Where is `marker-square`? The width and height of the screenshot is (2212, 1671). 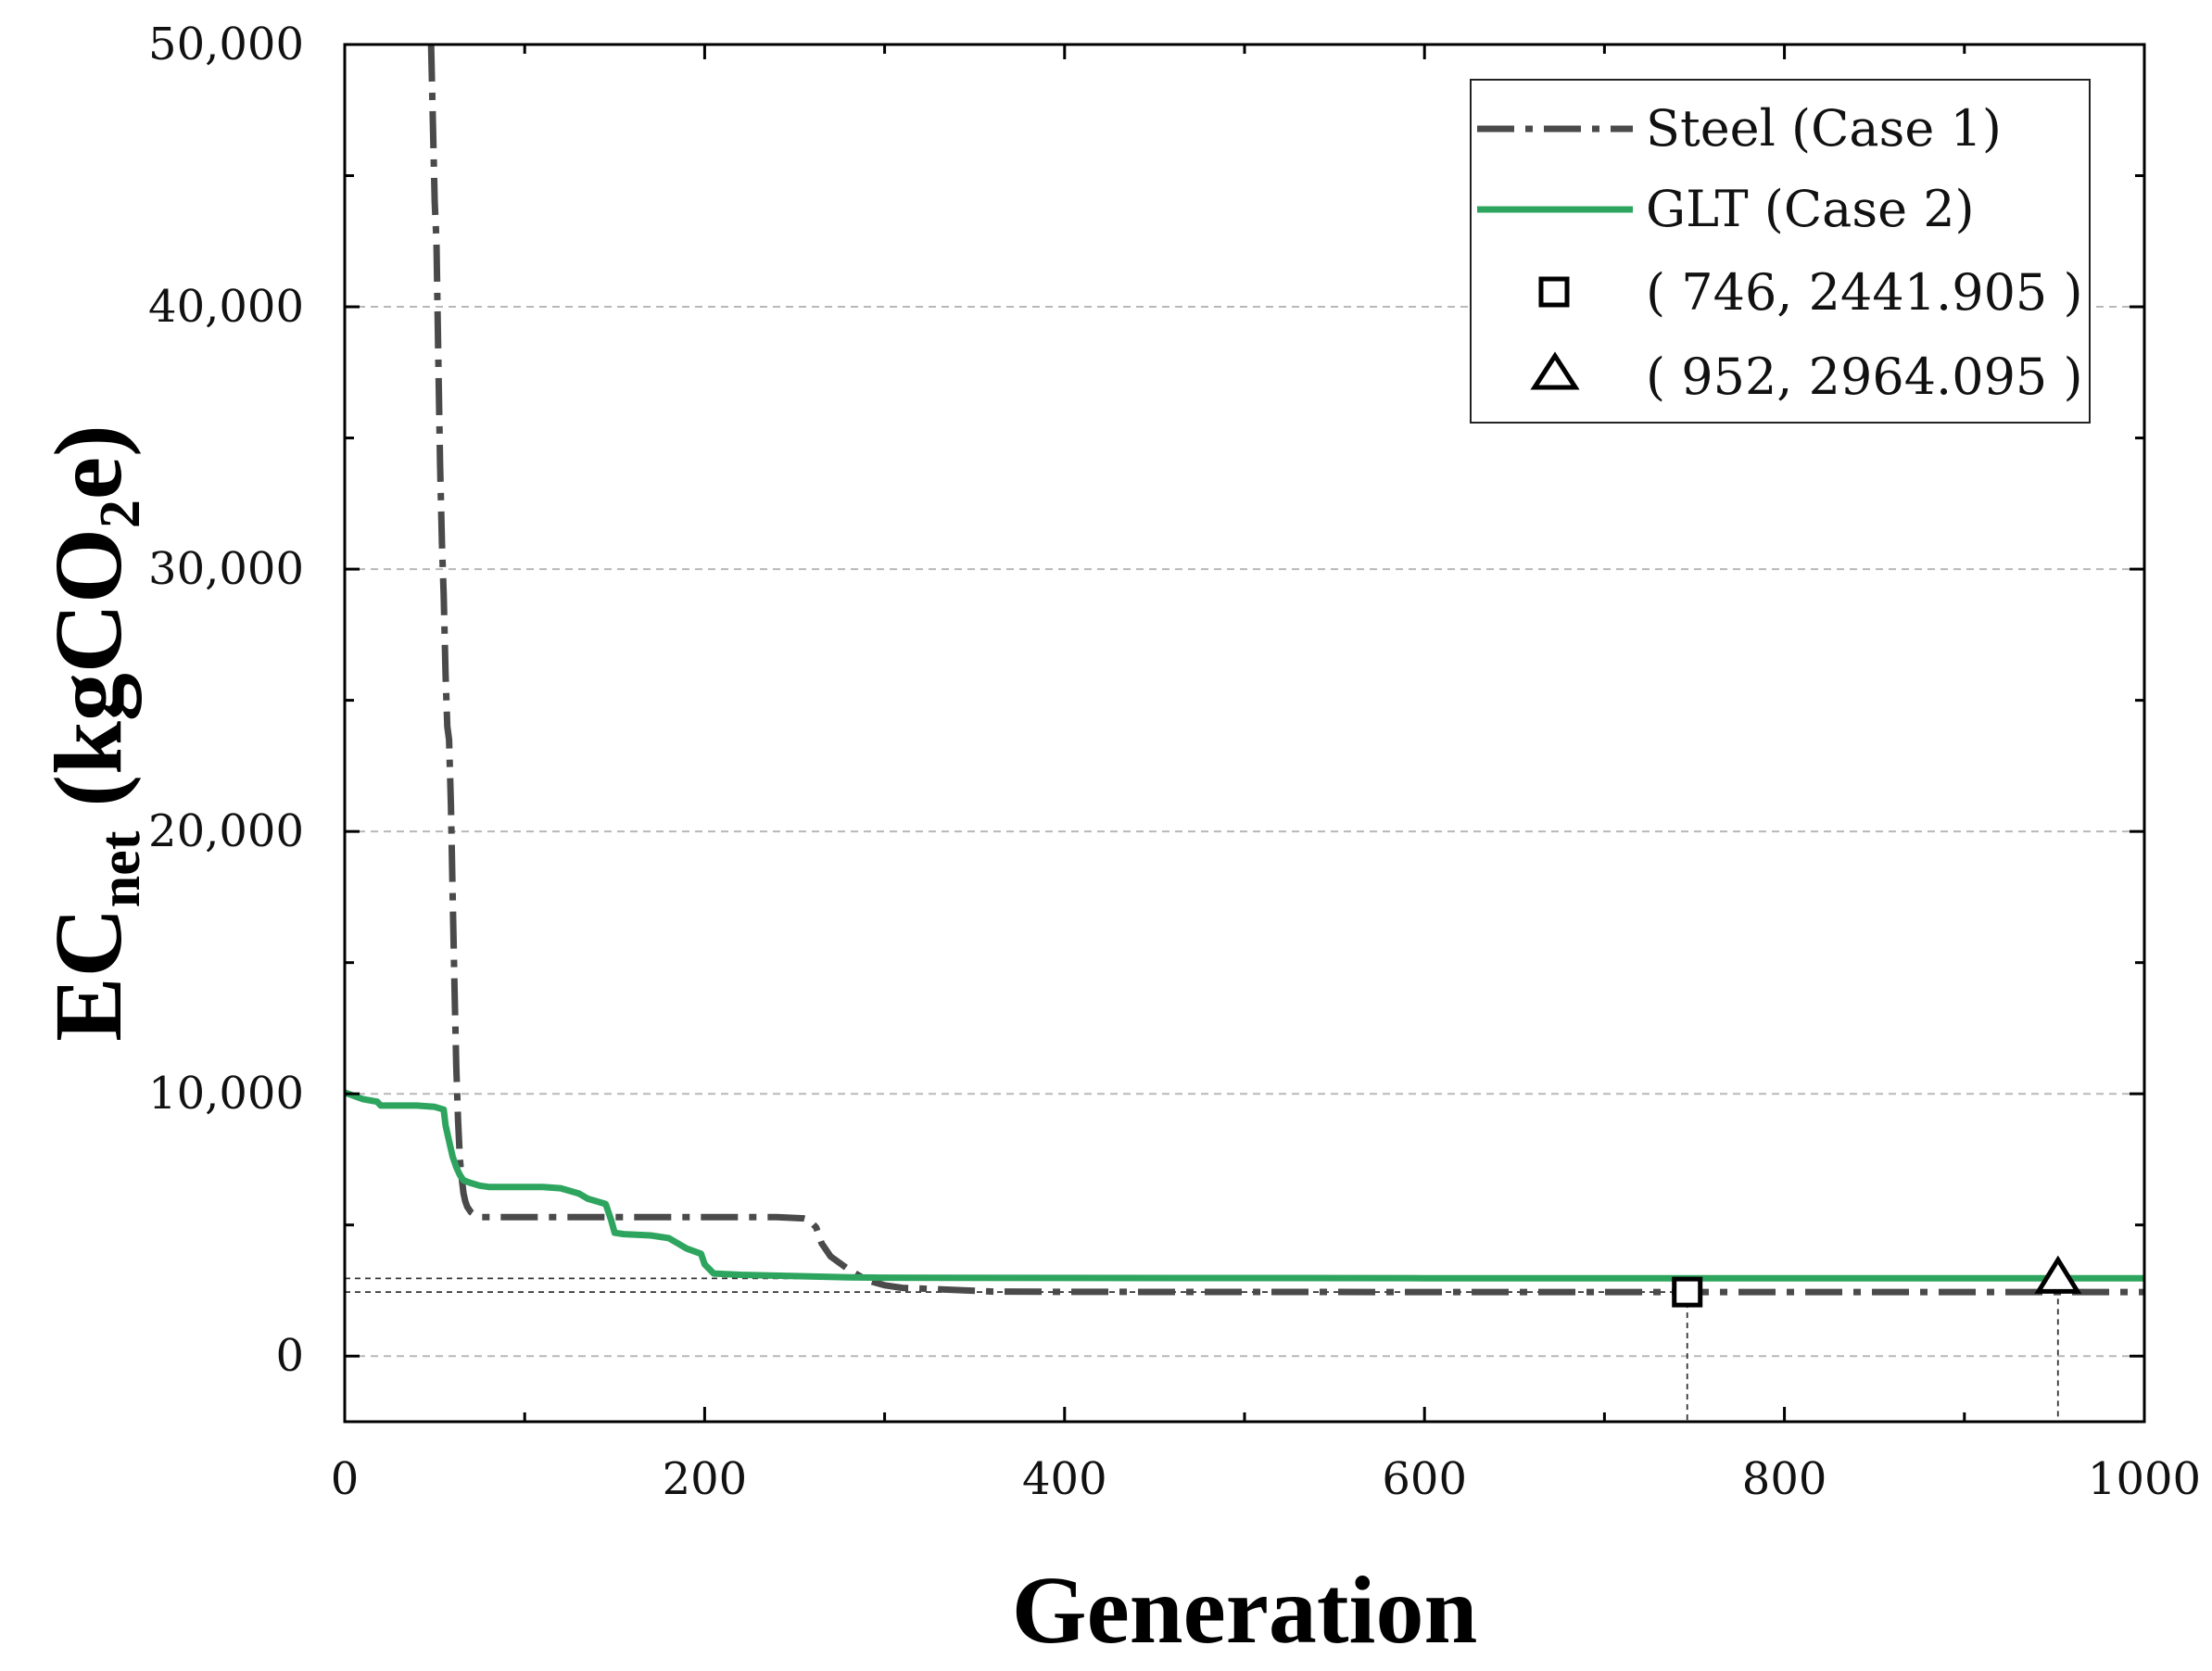 marker-square is located at coordinates (1687, 1292).